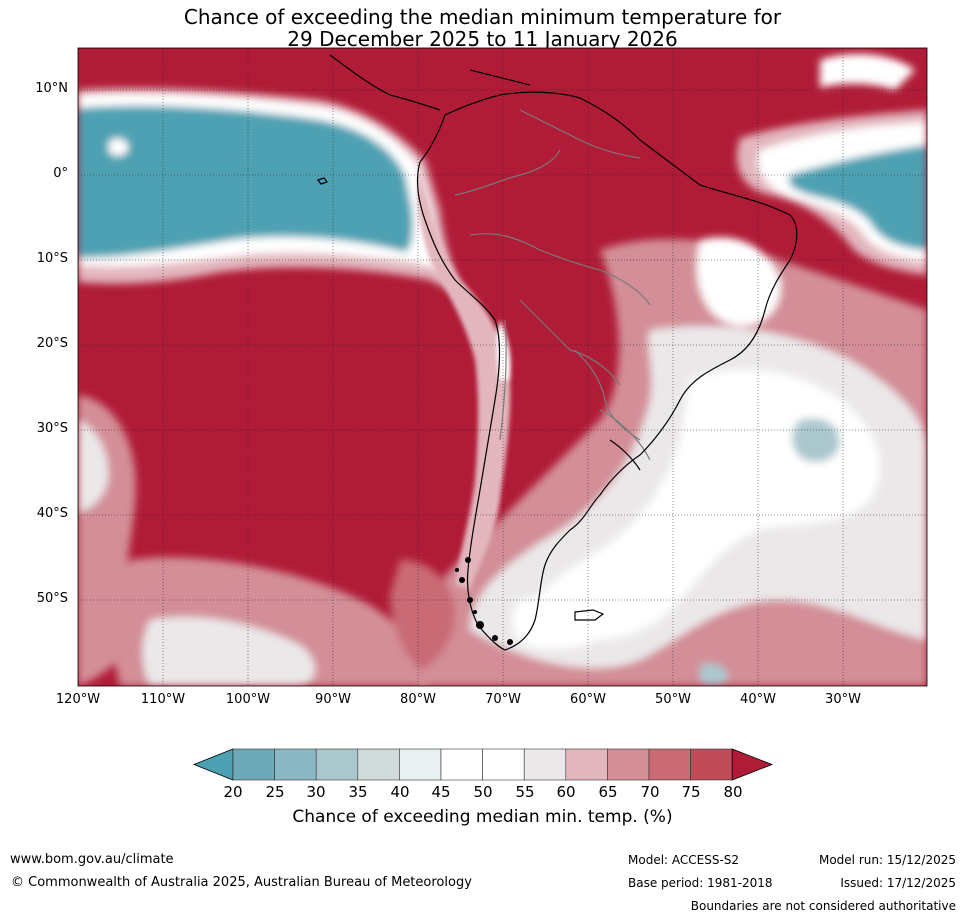 This screenshot has height=919, width=965. I want to click on colorbar-tick: 20, so click(233, 792).